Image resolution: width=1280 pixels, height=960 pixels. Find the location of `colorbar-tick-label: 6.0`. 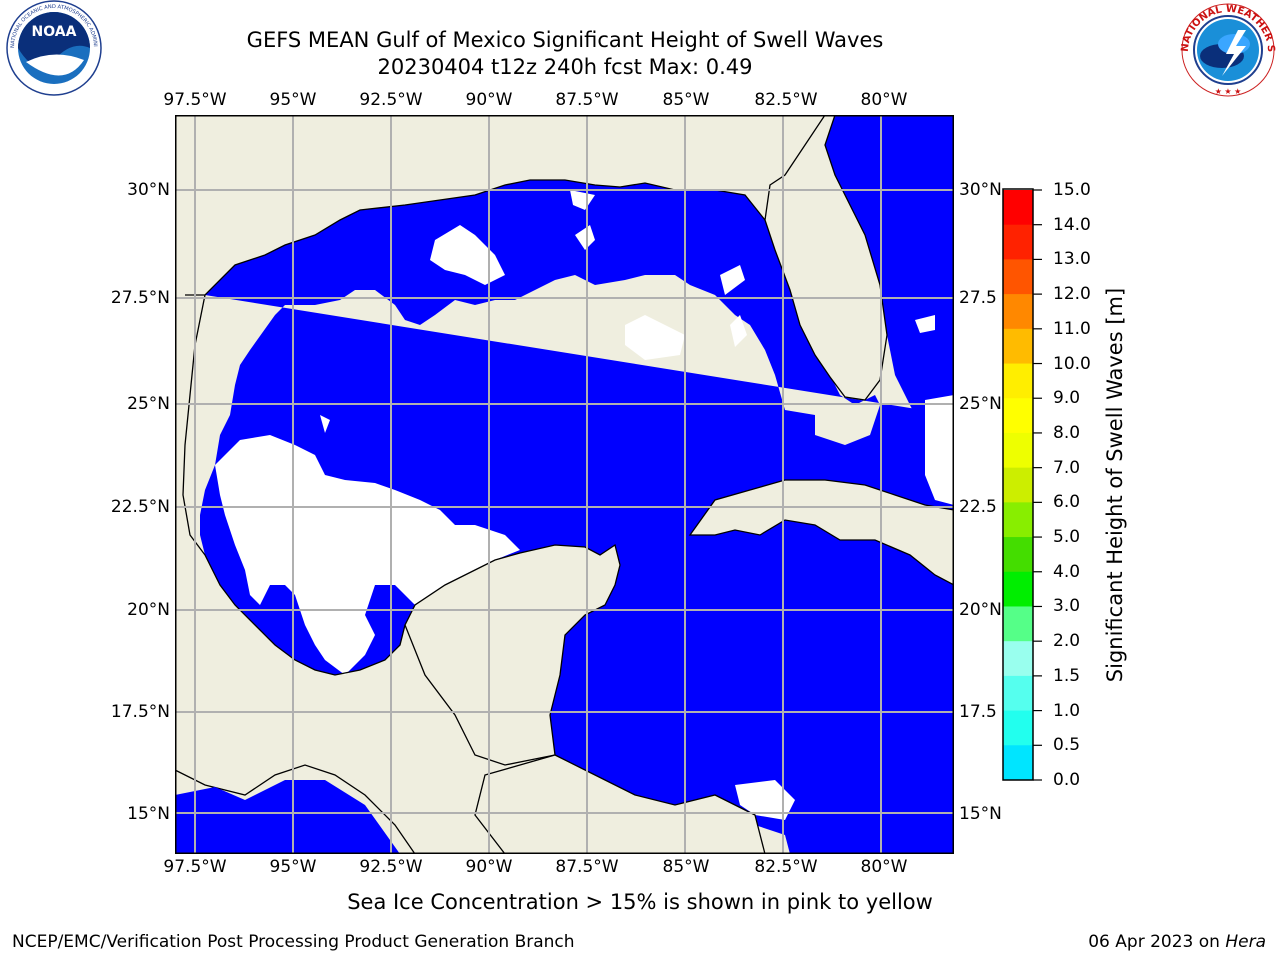

colorbar-tick-label: 6.0 is located at coordinates (1067, 502).